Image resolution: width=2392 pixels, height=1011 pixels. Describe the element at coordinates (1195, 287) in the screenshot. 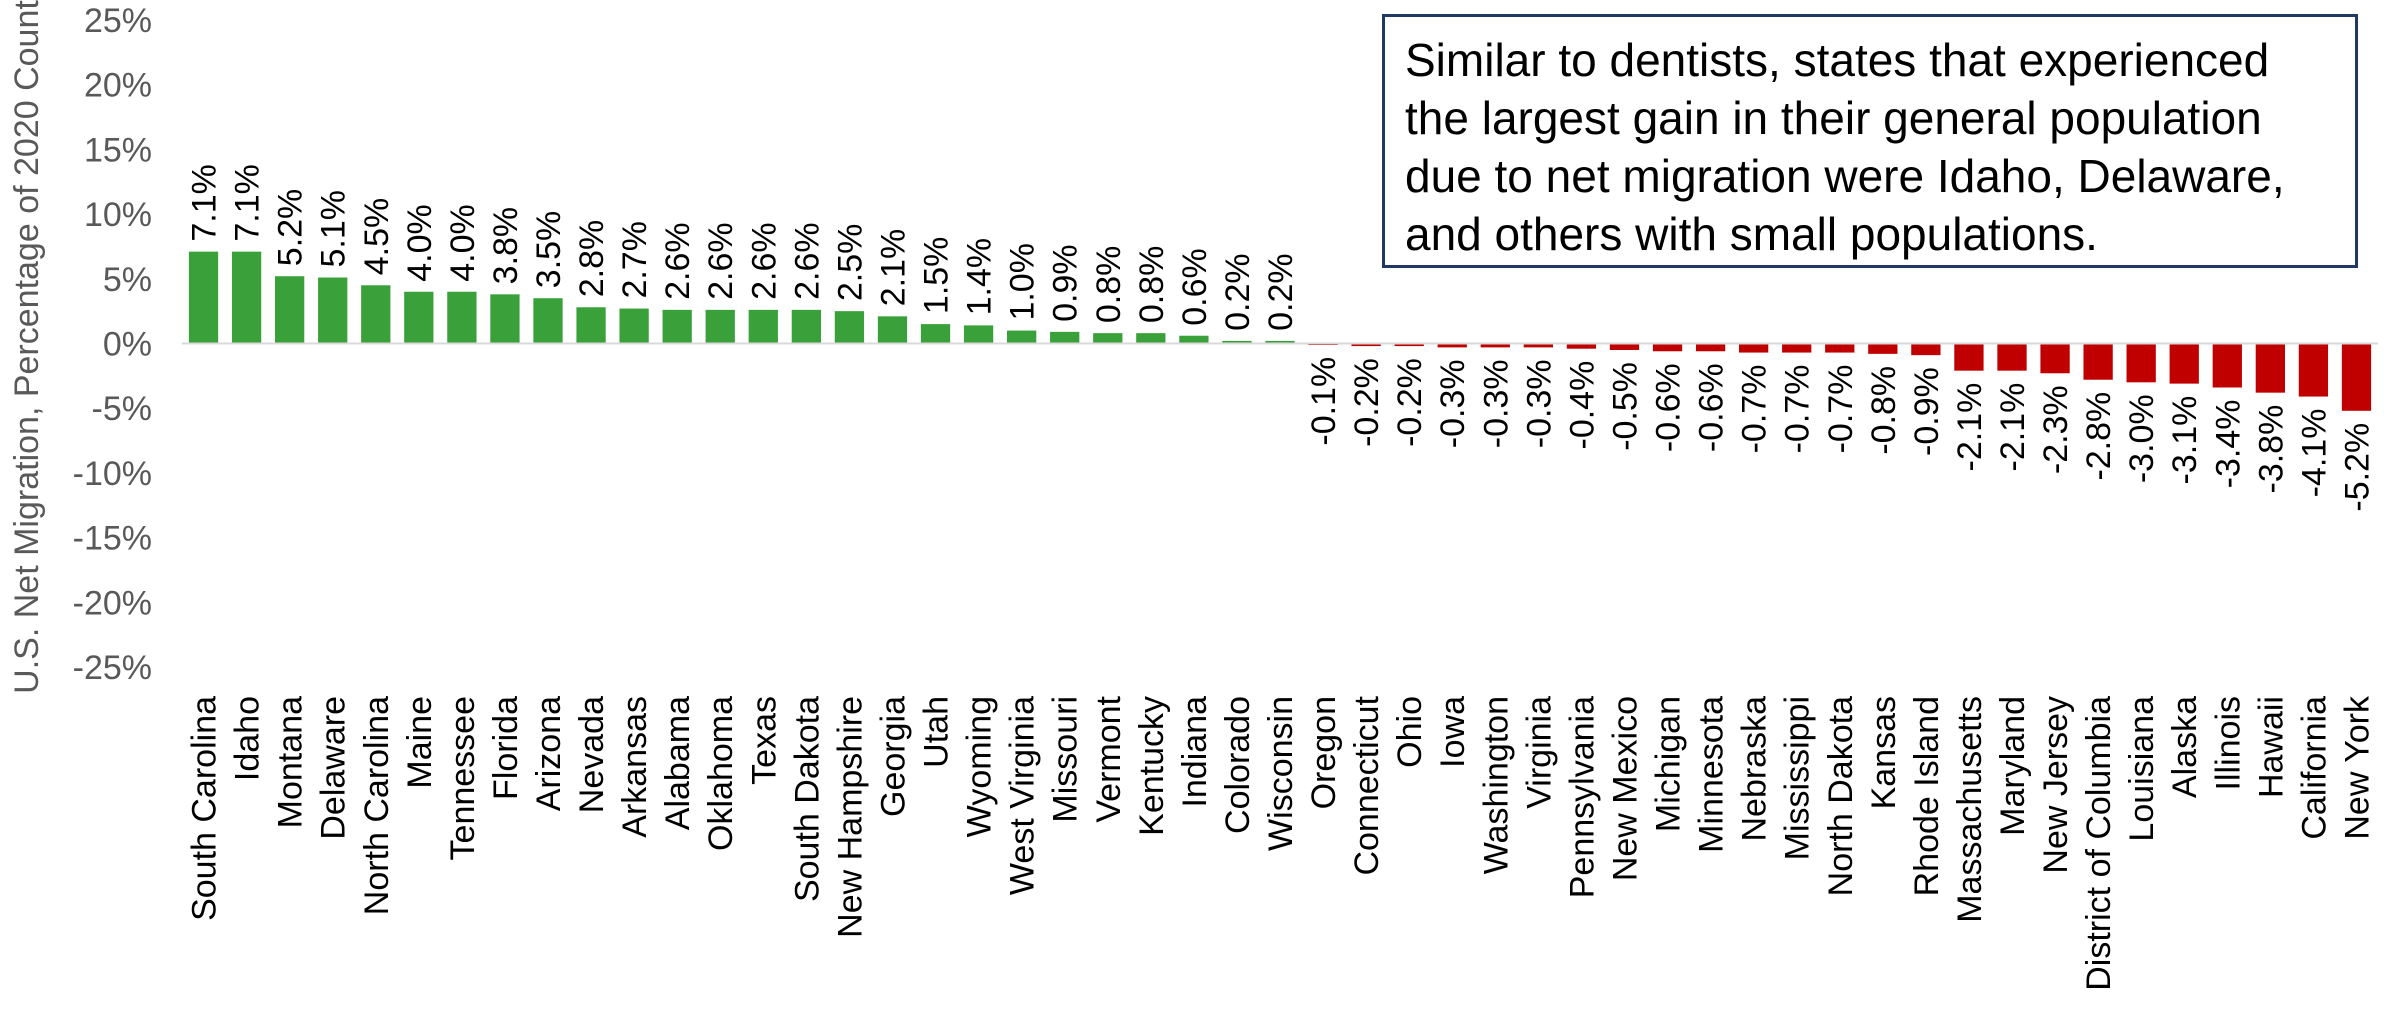

I see `data-label: 0.6%` at that location.